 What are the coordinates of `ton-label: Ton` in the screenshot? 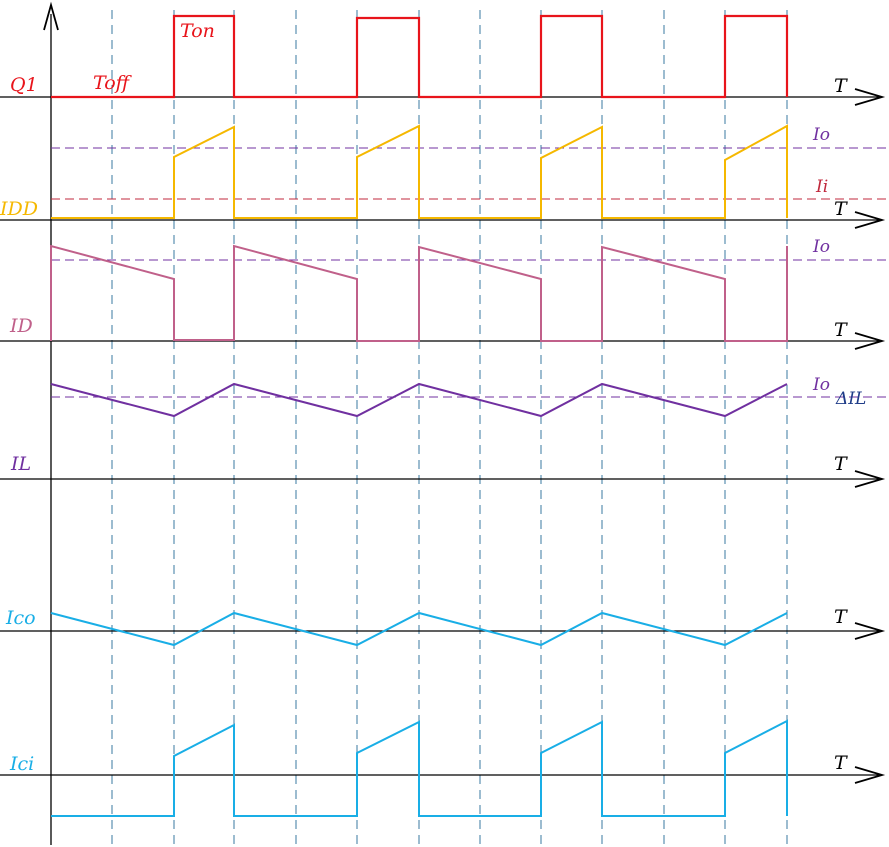 It's located at (197, 31).